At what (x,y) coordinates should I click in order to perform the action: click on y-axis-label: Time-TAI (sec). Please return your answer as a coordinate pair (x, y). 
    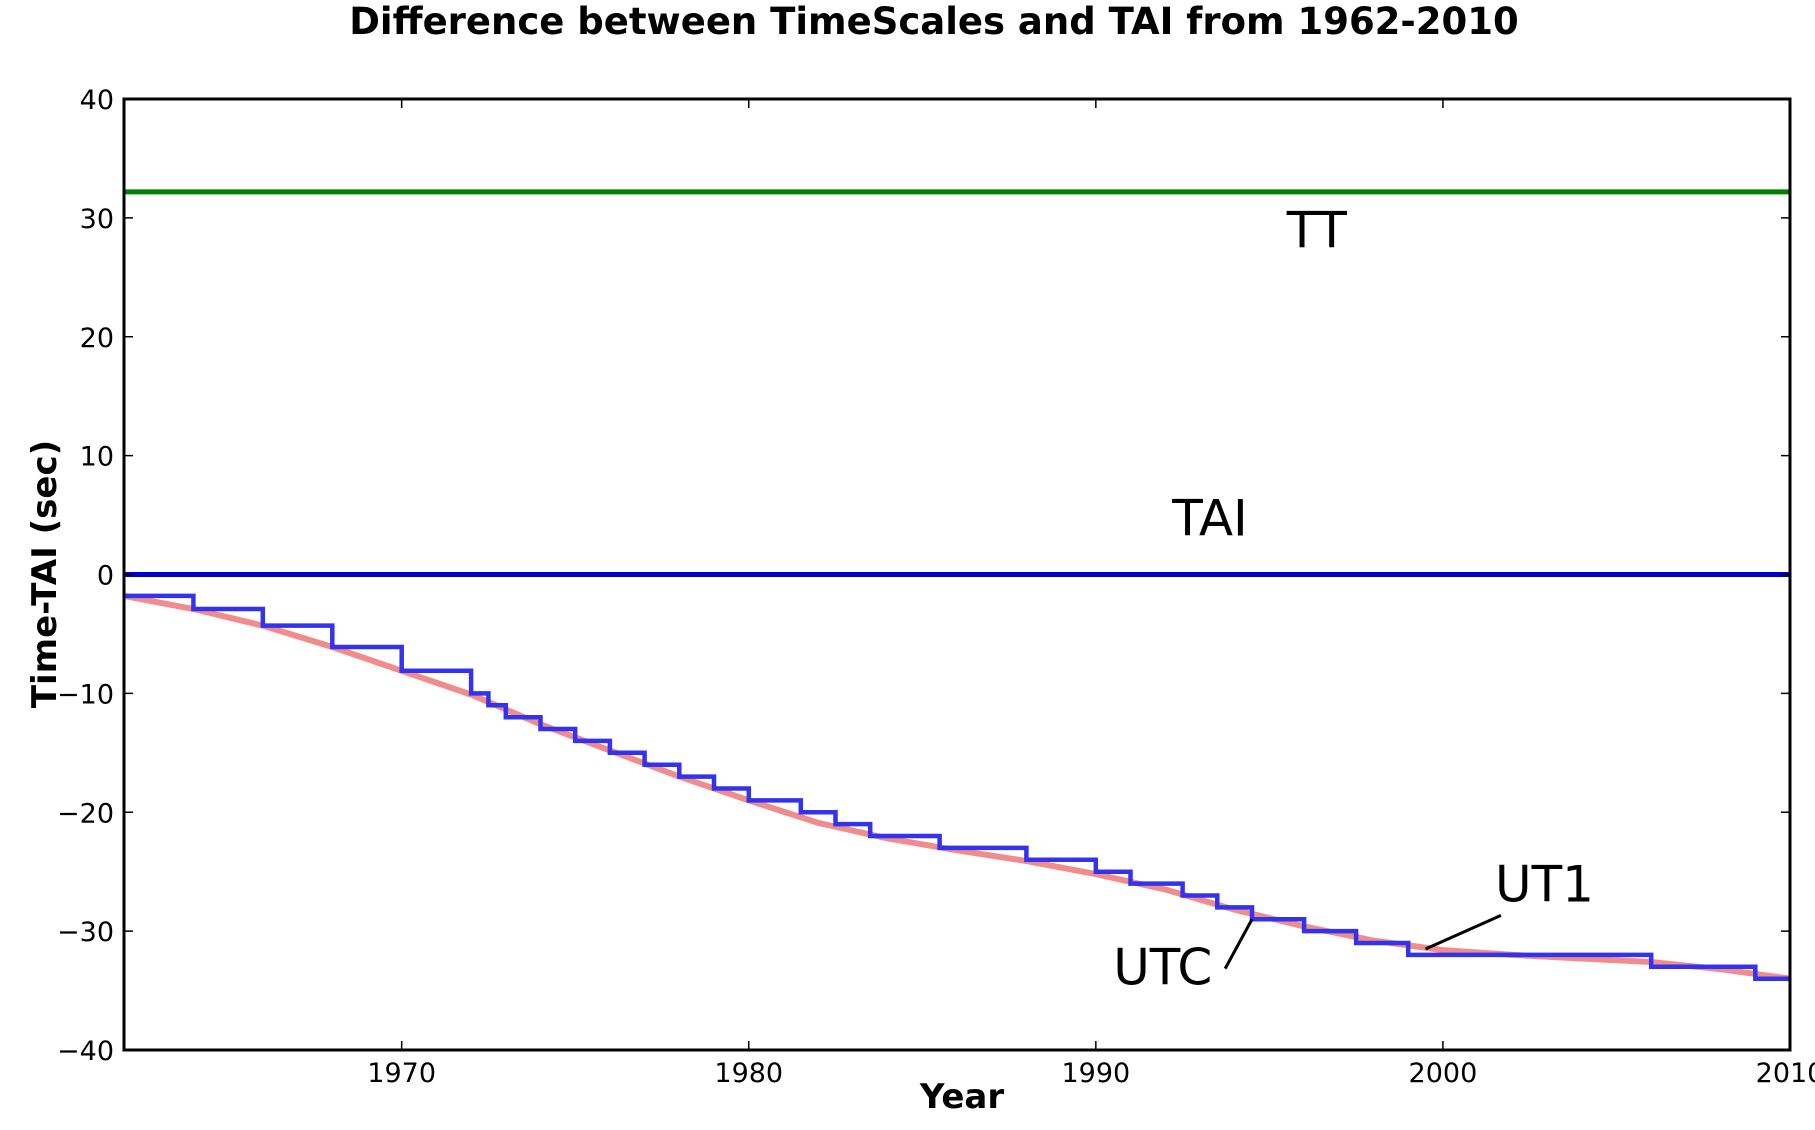
    Looking at the image, I should click on (45, 574).